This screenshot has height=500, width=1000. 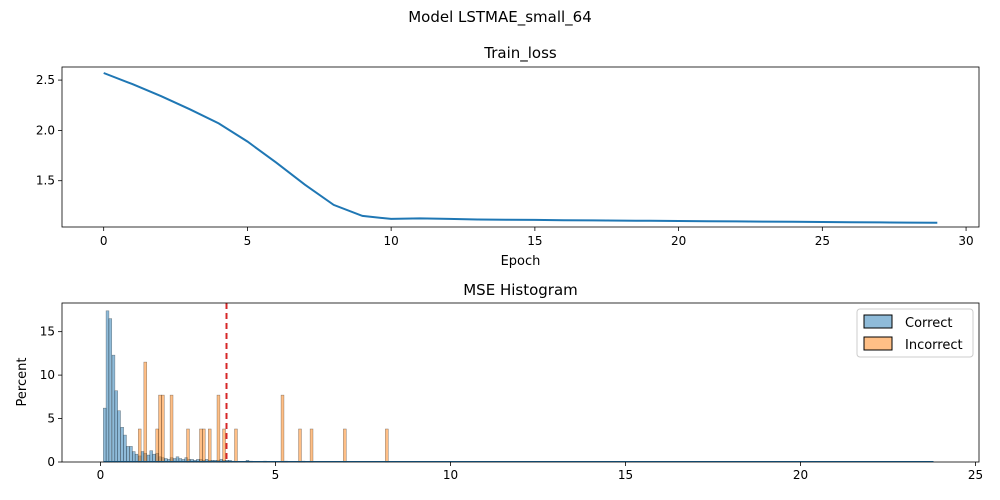 What do you see at coordinates (822, 241) in the screenshot?
I see `loss-xtick-label: 25` at bounding box center [822, 241].